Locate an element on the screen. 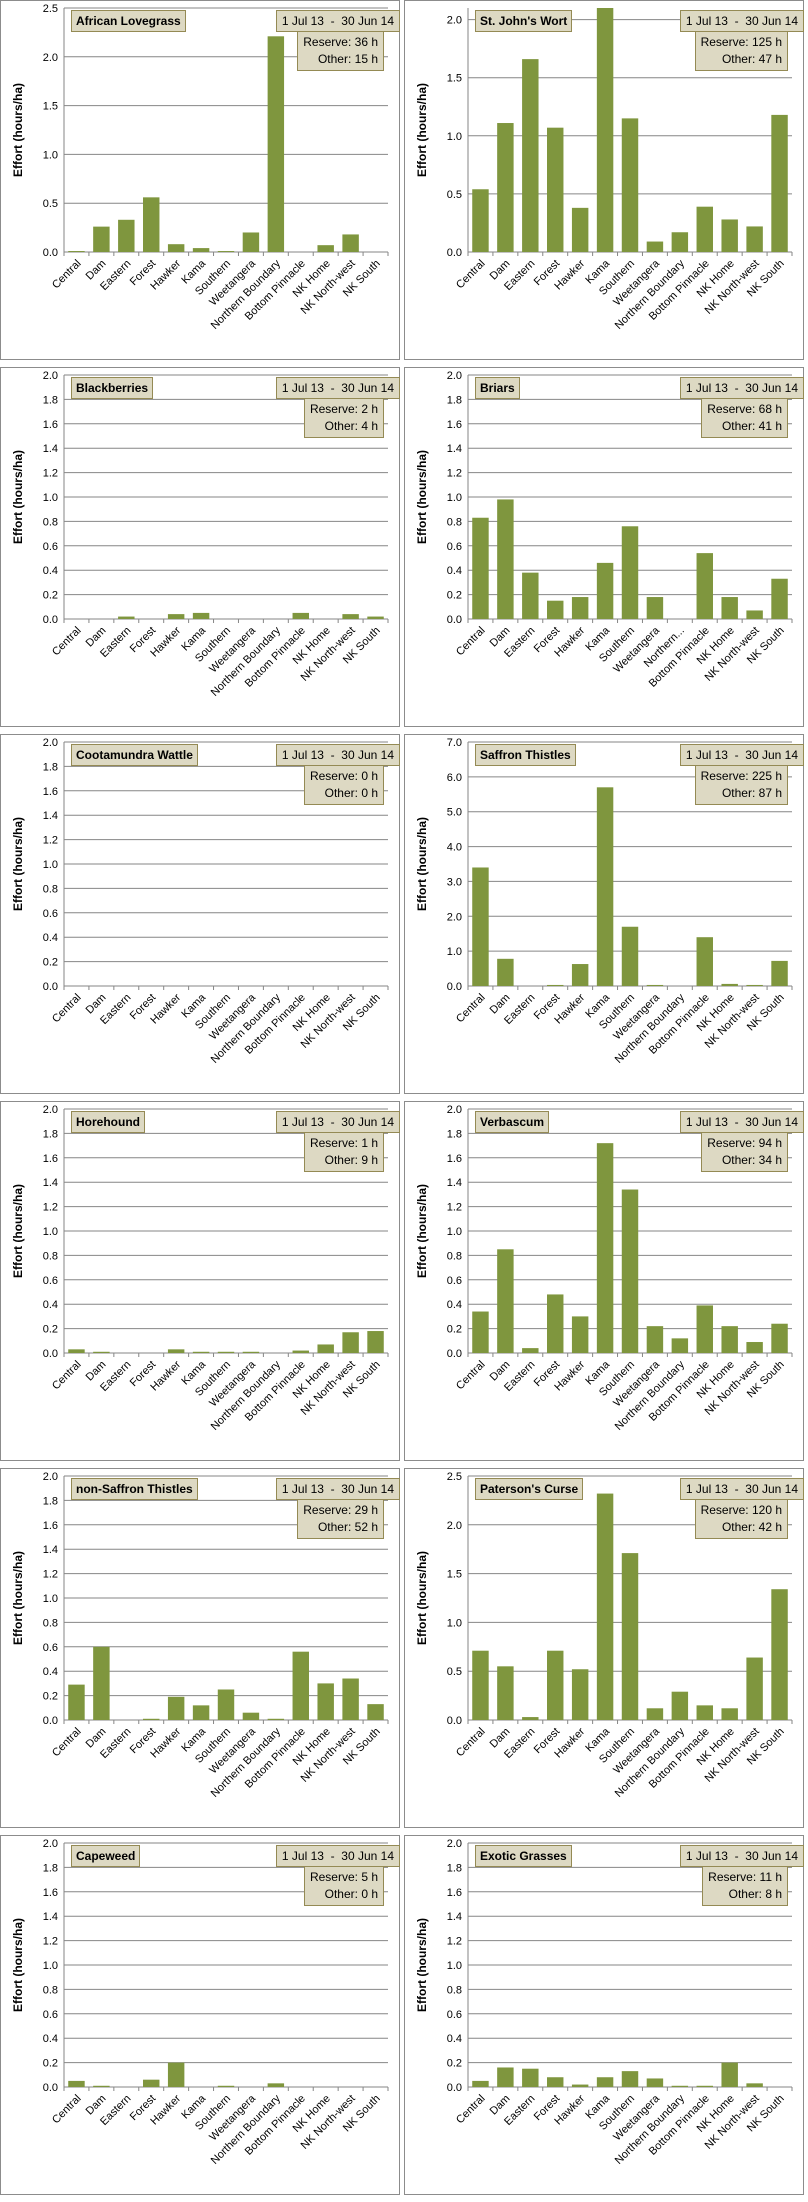 The width and height of the screenshot is (808, 2202). y-tick-label: 1.8 is located at coordinates (454, 400).